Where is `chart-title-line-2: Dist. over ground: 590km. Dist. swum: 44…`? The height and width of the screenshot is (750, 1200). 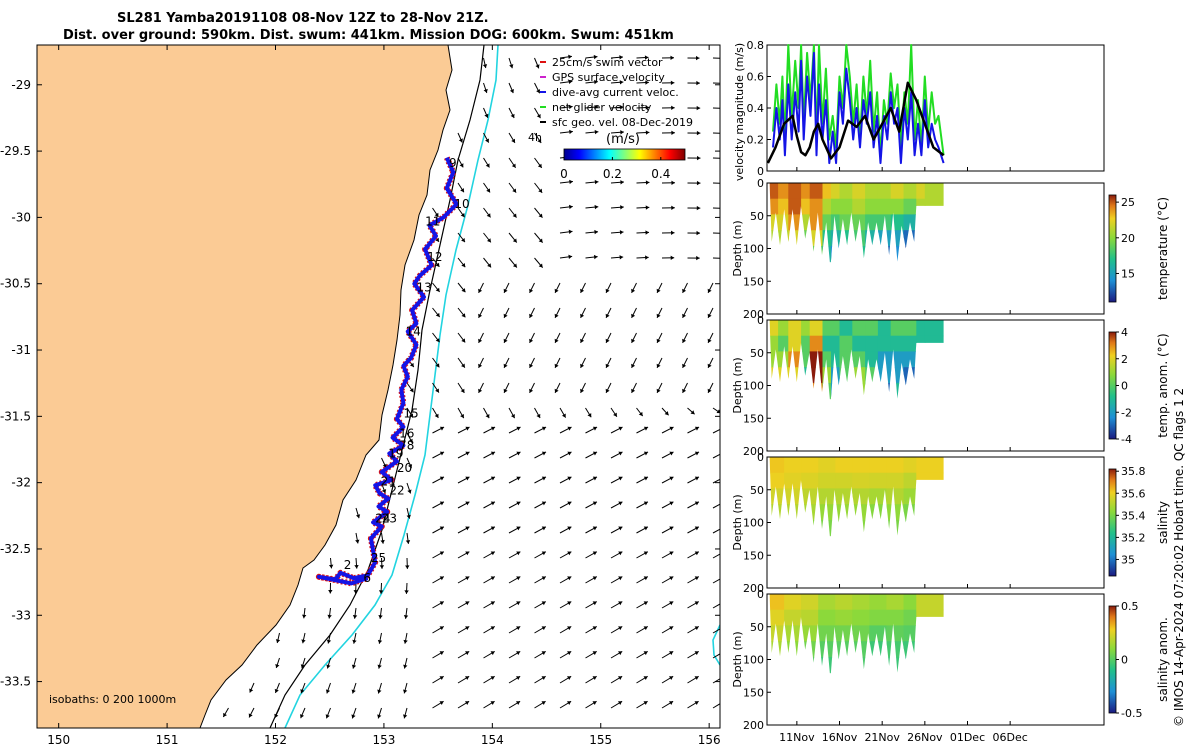 chart-title-line-2: Dist. over ground: 590km. Dist. swum: 44… is located at coordinates (368, 35).